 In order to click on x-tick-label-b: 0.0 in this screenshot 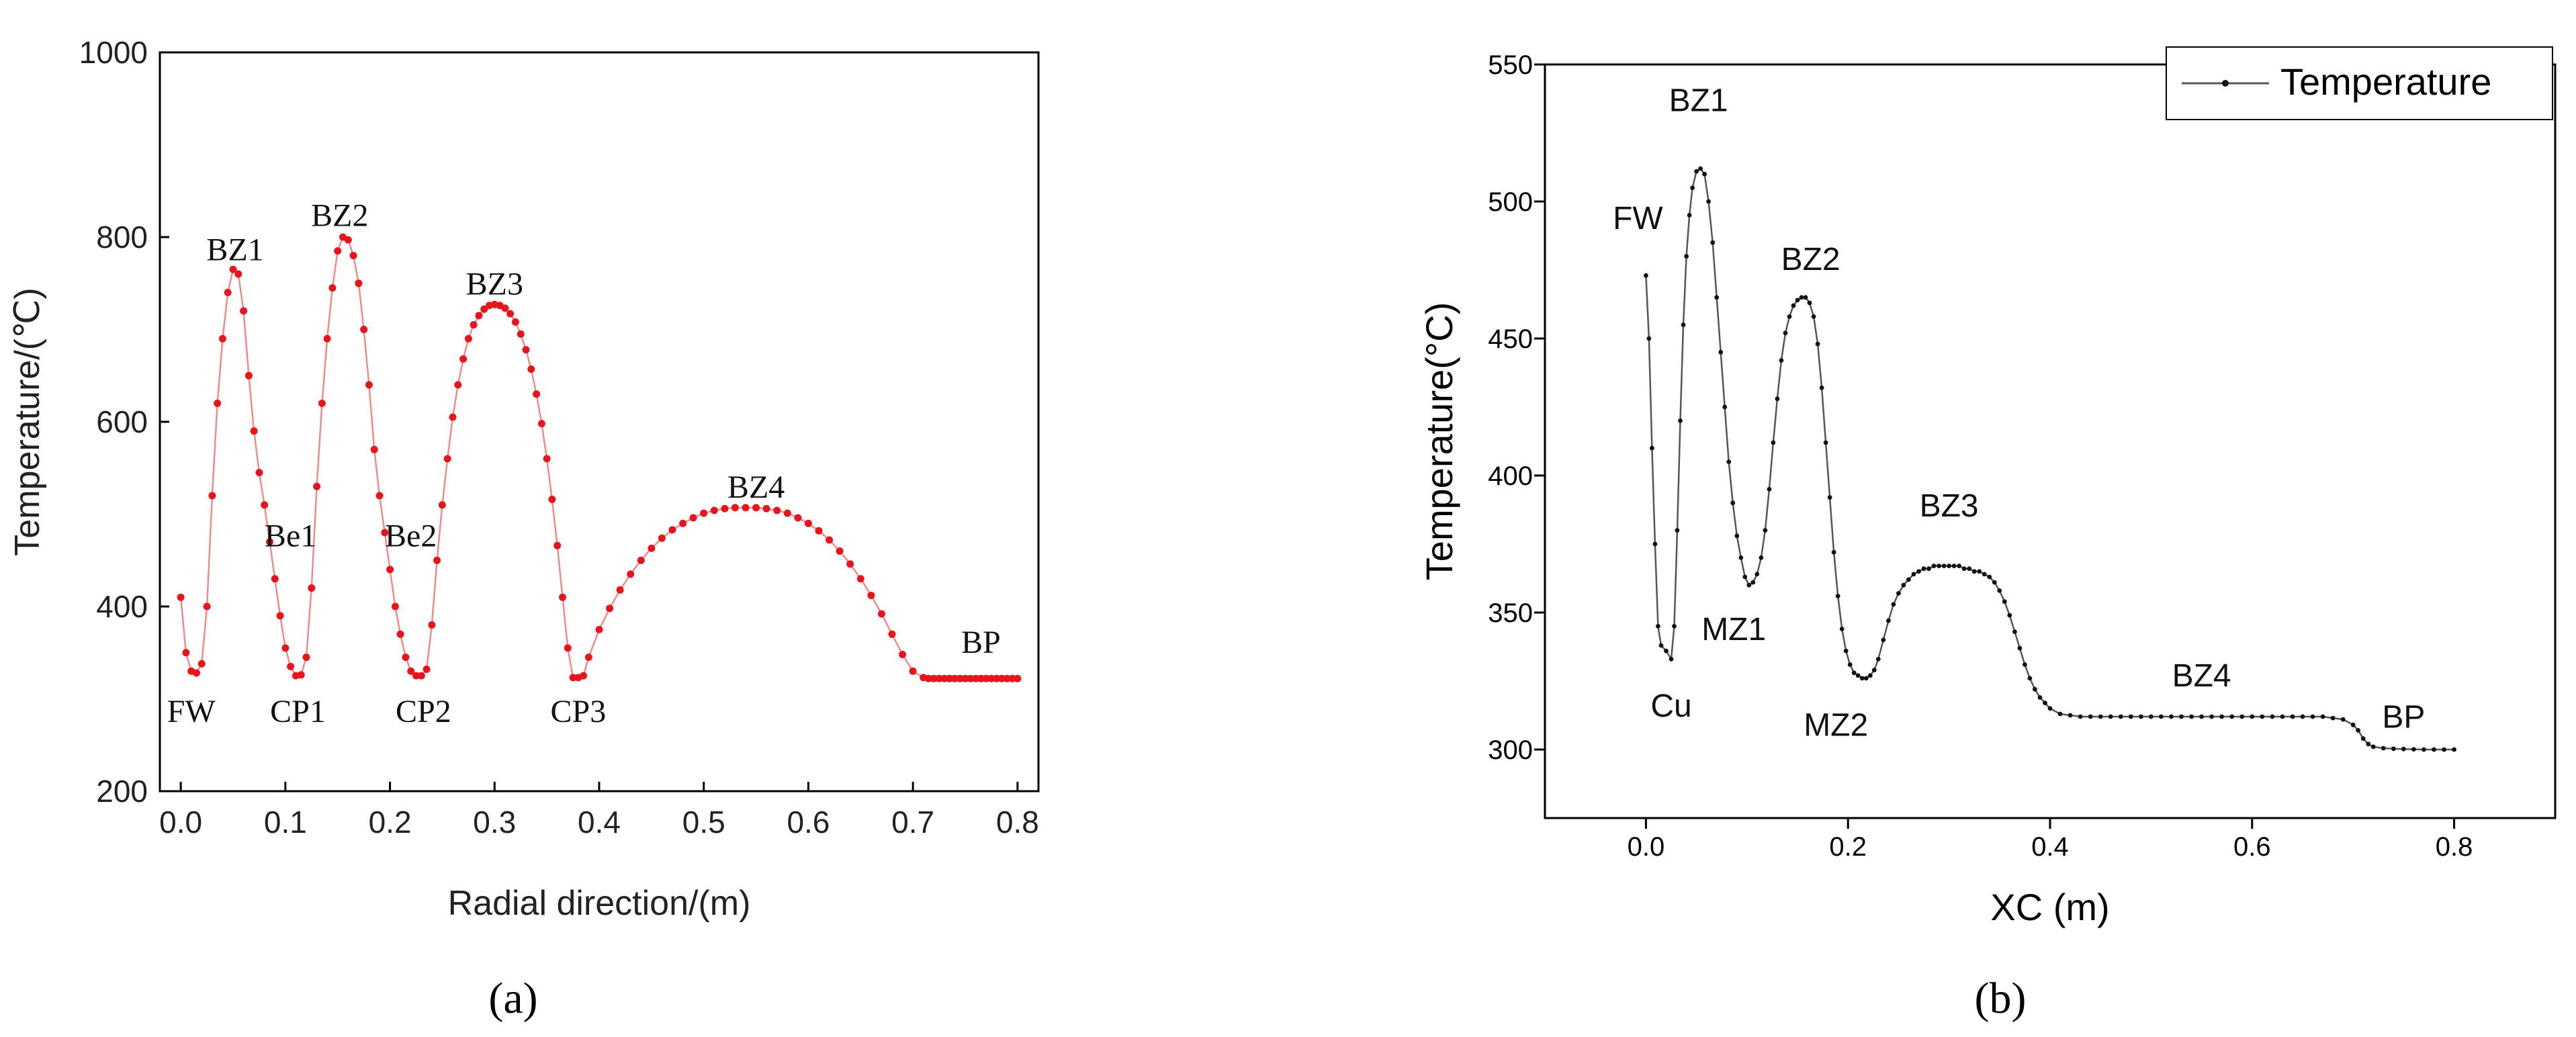, I will do `click(1647, 847)`.